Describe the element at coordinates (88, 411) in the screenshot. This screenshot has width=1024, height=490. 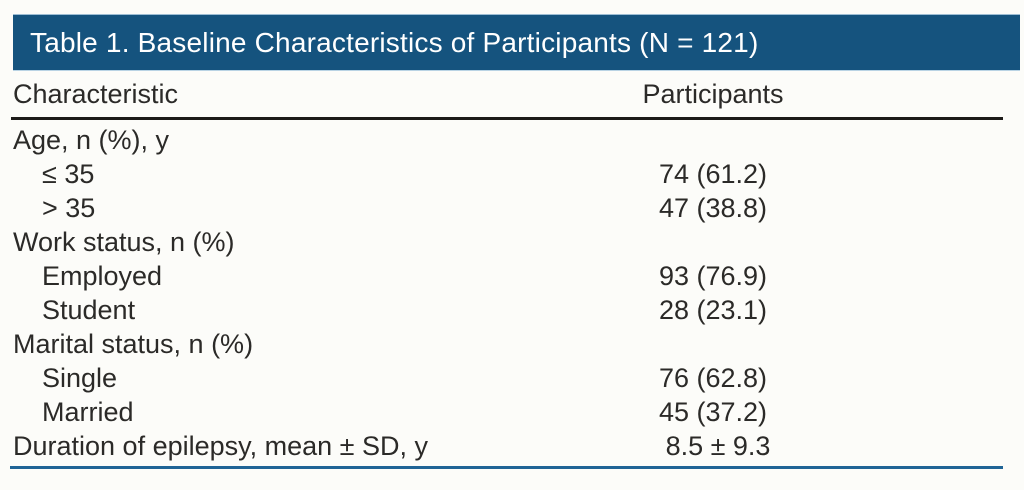
I see `row-label: Married` at that location.